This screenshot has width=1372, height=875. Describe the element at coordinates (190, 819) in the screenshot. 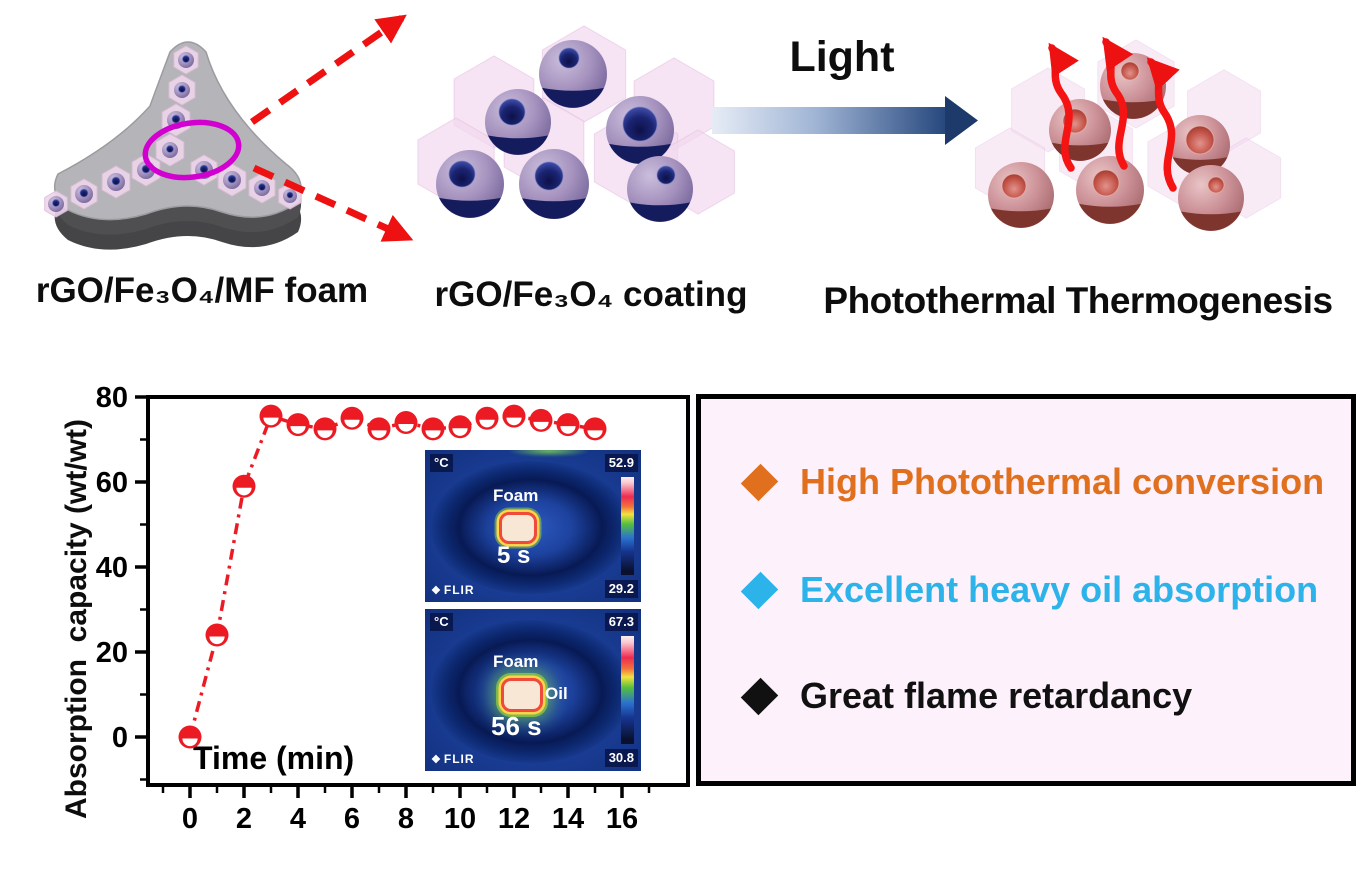

I see `x-tick-label: 0` at that location.